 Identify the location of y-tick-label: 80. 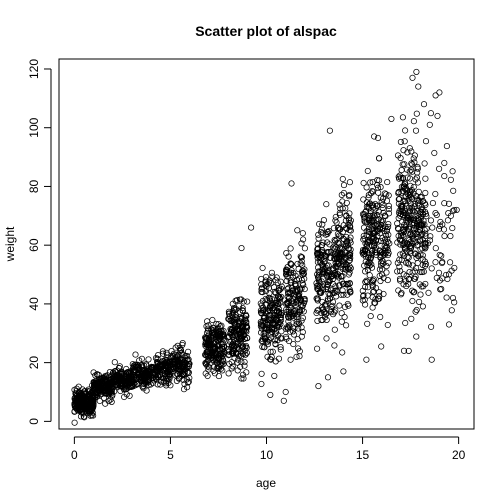
(34, 186).